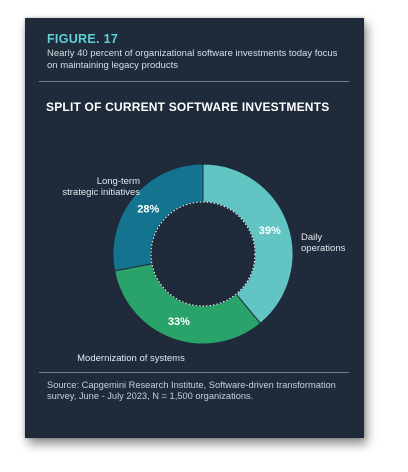  What do you see at coordinates (194, 81) in the screenshot?
I see `top-divider` at bounding box center [194, 81].